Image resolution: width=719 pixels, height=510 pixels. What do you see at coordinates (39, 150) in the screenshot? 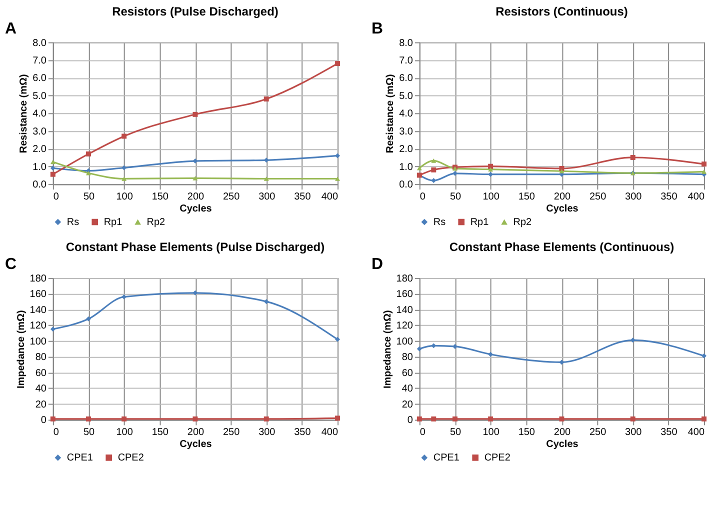
I see `y-tick-label: 2.0` at bounding box center [39, 150].